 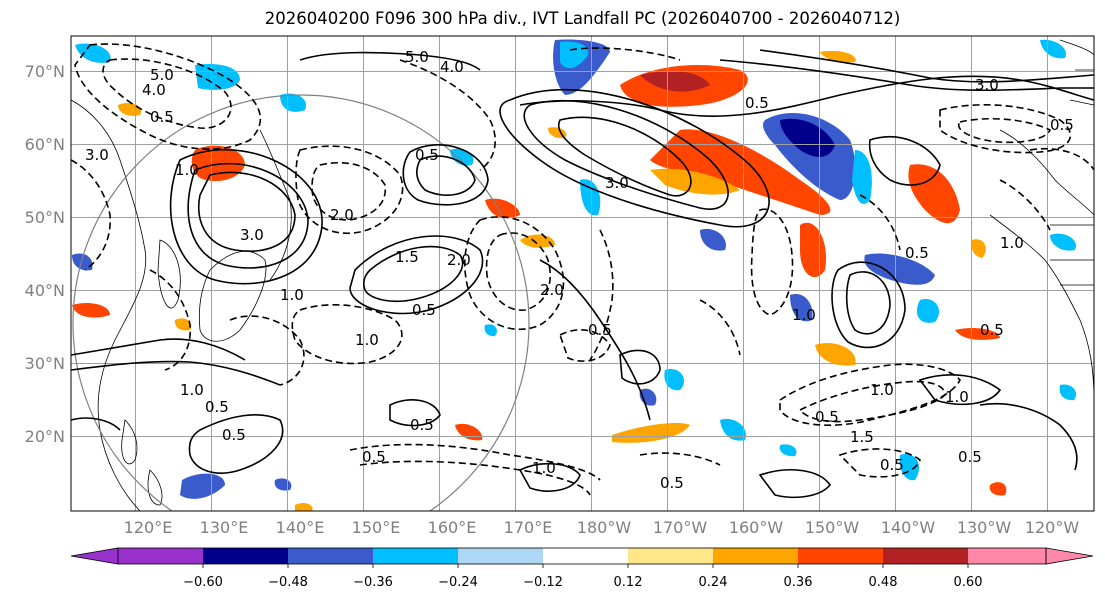 What do you see at coordinates (984, 527) in the screenshot?
I see `lon-label: 130°W` at bounding box center [984, 527].